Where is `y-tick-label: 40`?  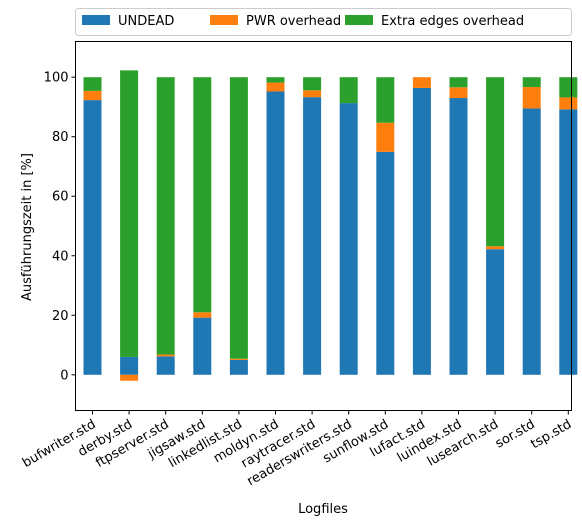 y-tick-label: 40 is located at coordinates (60, 256).